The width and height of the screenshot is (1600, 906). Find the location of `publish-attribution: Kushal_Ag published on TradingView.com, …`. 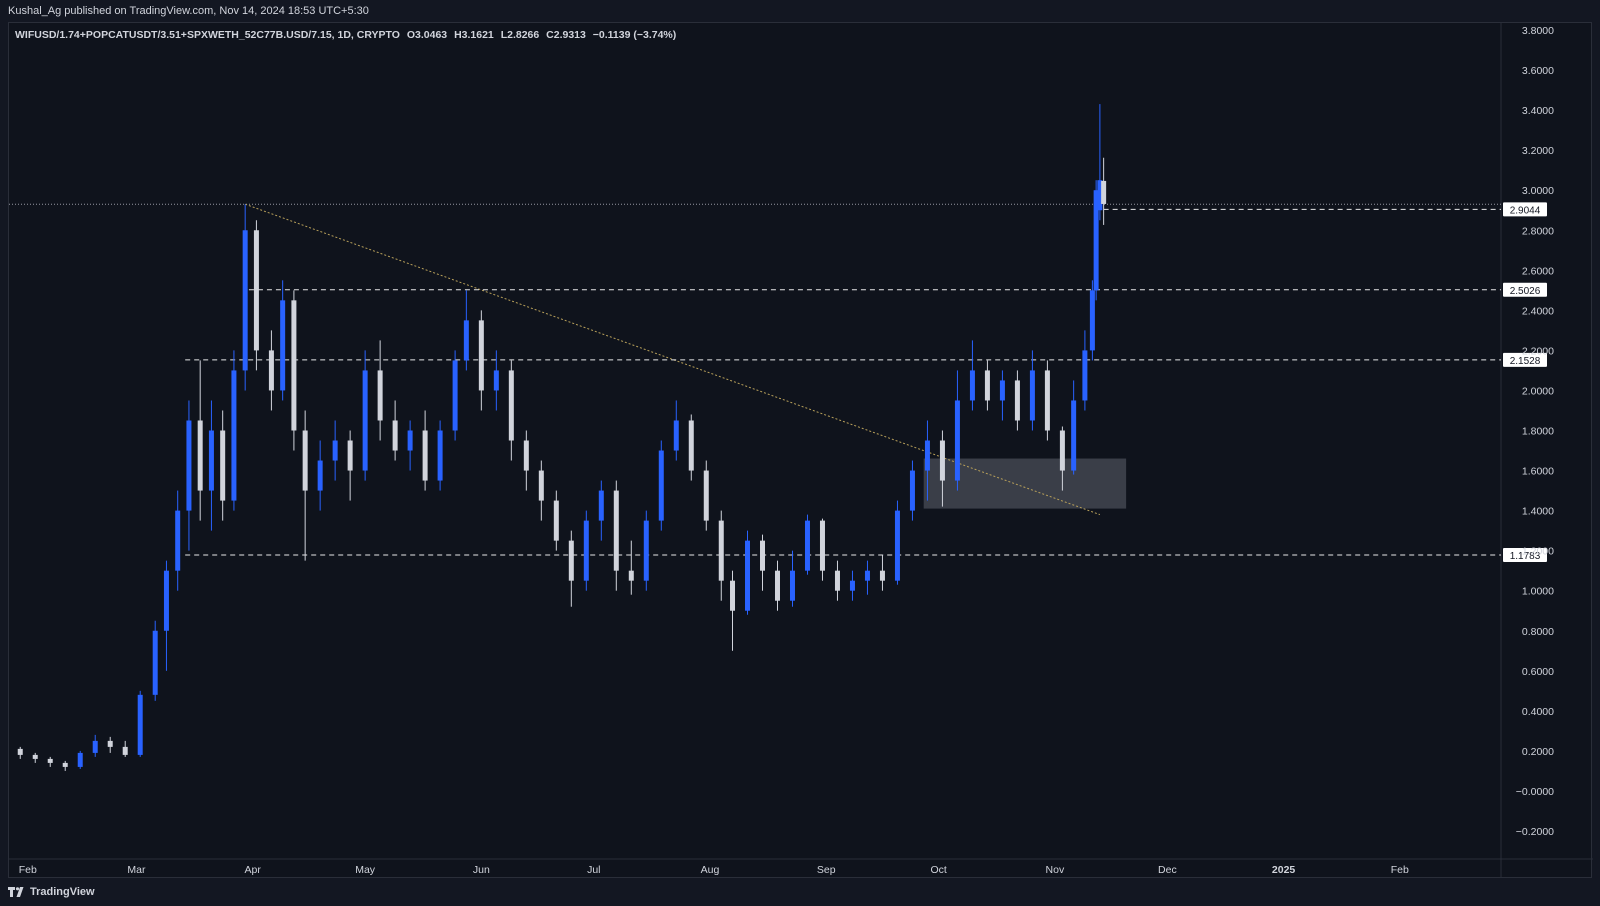

publish-attribution: Kushal_Ag published on TradingView.com, … is located at coordinates (188, 11).